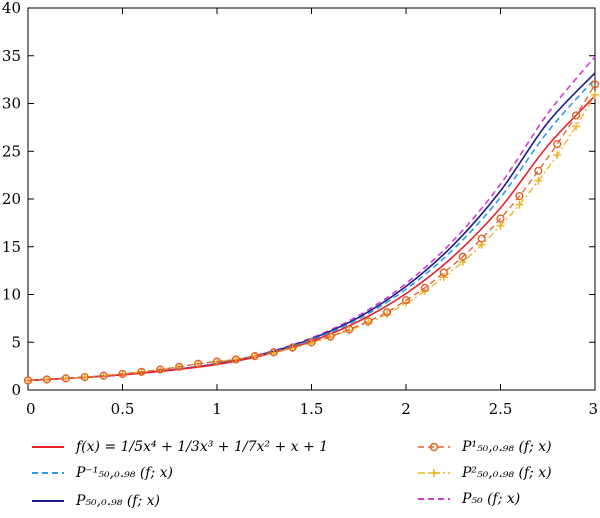  I want to click on y-tick-label: 15, so click(11, 247).